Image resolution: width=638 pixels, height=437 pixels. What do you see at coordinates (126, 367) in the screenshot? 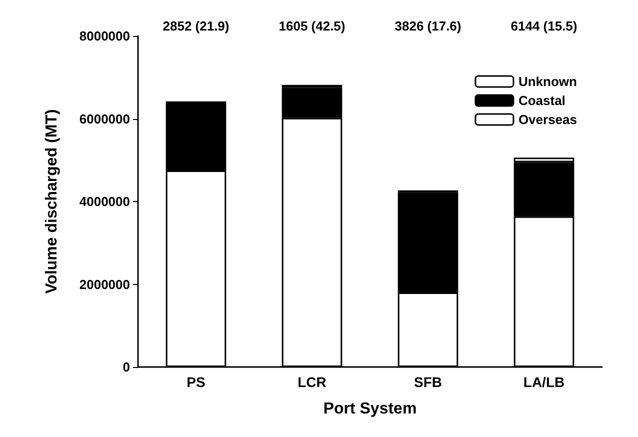
I see `y-tick-label: 0` at bounding box center [126, 367].